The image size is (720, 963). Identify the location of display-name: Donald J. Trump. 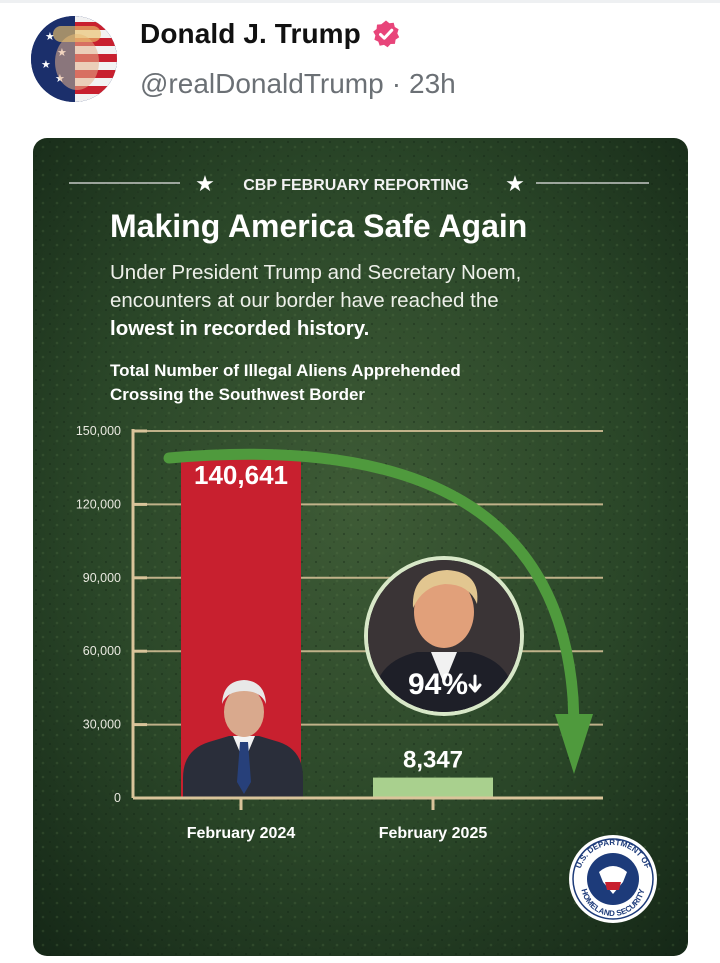
(250, 33).